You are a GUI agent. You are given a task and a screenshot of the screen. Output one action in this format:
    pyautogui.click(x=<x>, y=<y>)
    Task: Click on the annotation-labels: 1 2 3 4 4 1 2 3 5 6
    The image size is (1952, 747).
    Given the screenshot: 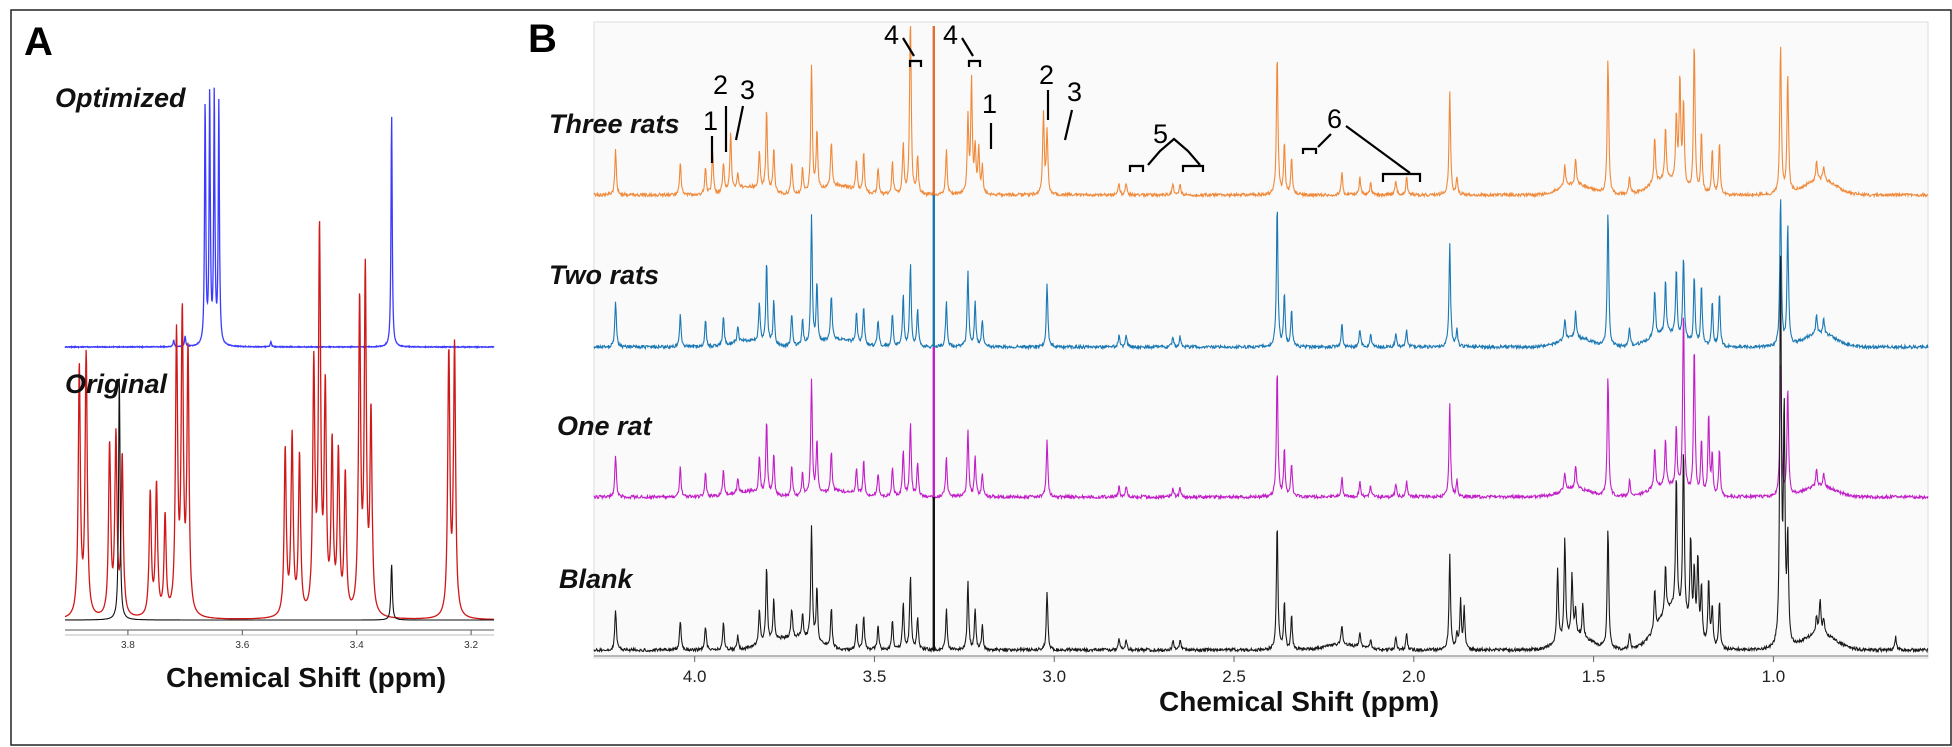 What is the action you would take?
    pyautogui.click(x=1022, y=84)
    